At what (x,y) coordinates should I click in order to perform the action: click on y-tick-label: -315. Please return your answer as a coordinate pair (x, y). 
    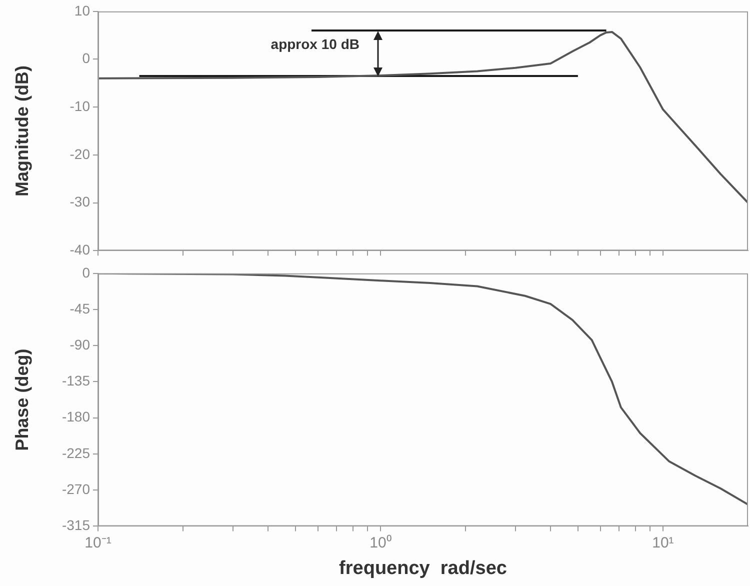
    Looking at the image, I should click on (76, 525).